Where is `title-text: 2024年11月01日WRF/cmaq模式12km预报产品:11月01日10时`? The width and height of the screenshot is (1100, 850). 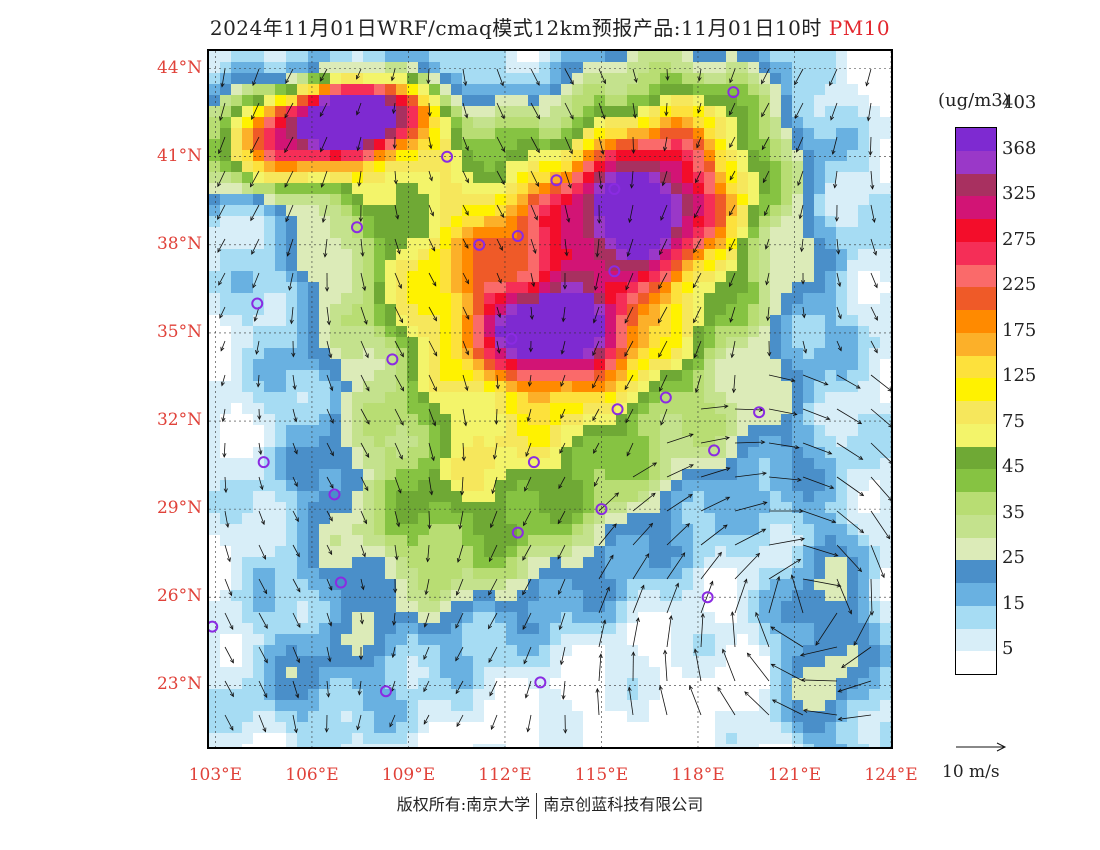
title-text: 2024年11月01日WRF/cmaq模式12km预报产品:11月01日10时 is located at coordinates (515, 28).